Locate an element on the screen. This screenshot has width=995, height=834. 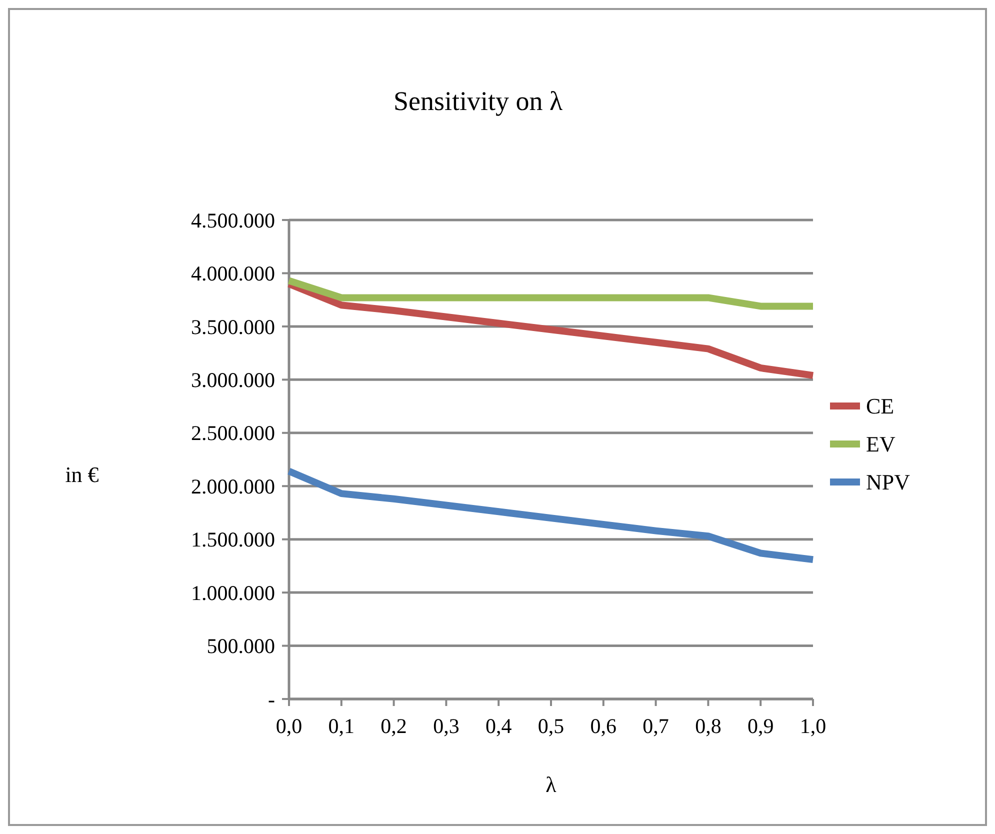
chart-title: Sensitivity on λ is located at coordinates (478, 101).